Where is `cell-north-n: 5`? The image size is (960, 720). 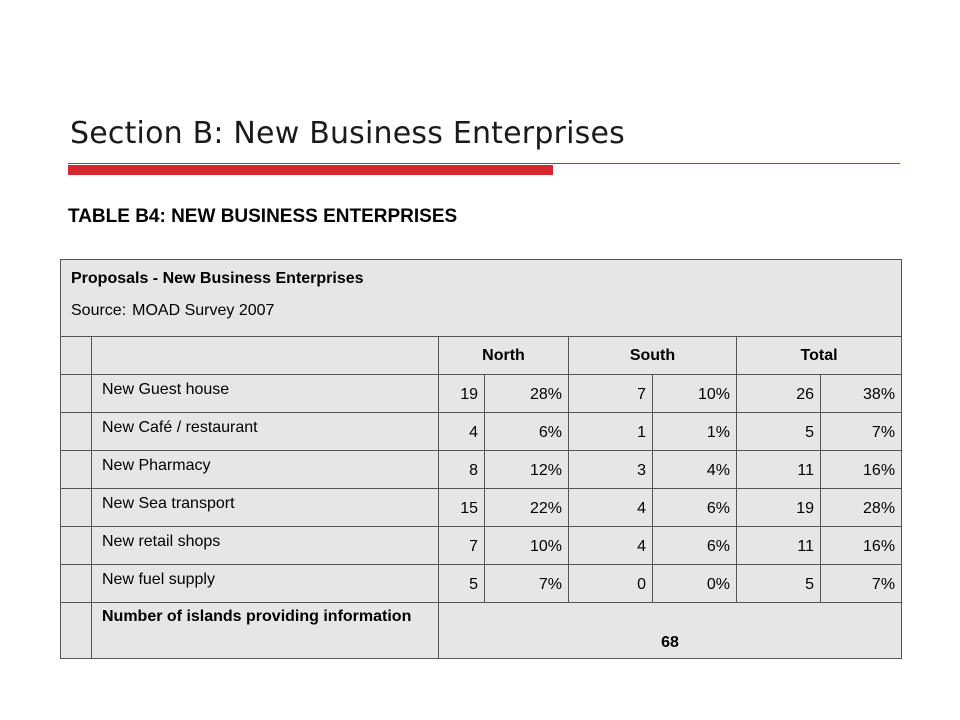 cell-north-n: 5 is located at coordinates (461, 583).